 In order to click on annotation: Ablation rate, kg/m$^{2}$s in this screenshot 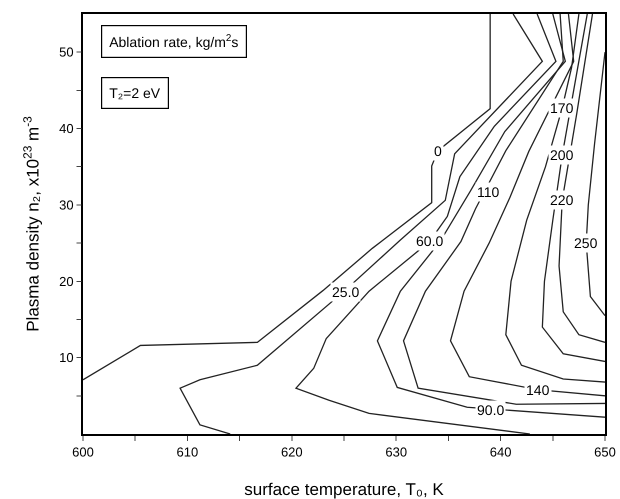, I will do `click(173, 41)`.